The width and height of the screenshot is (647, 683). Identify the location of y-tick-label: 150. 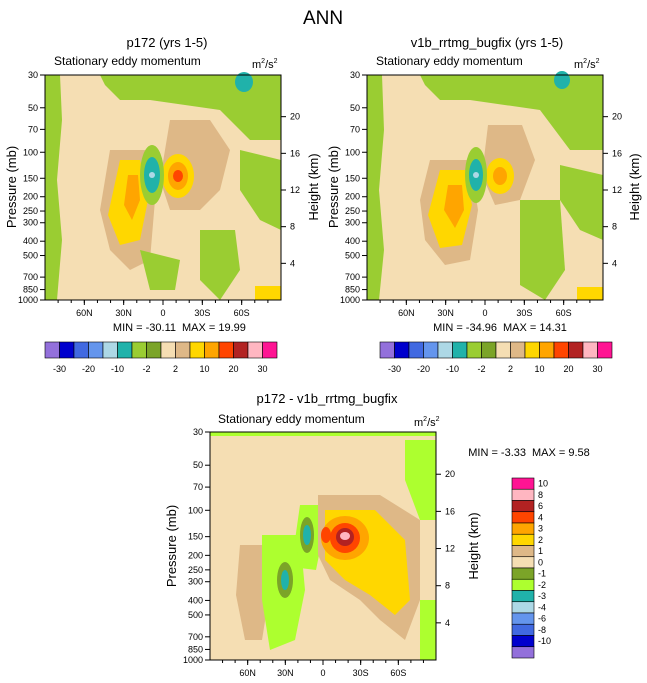
(195, 537).